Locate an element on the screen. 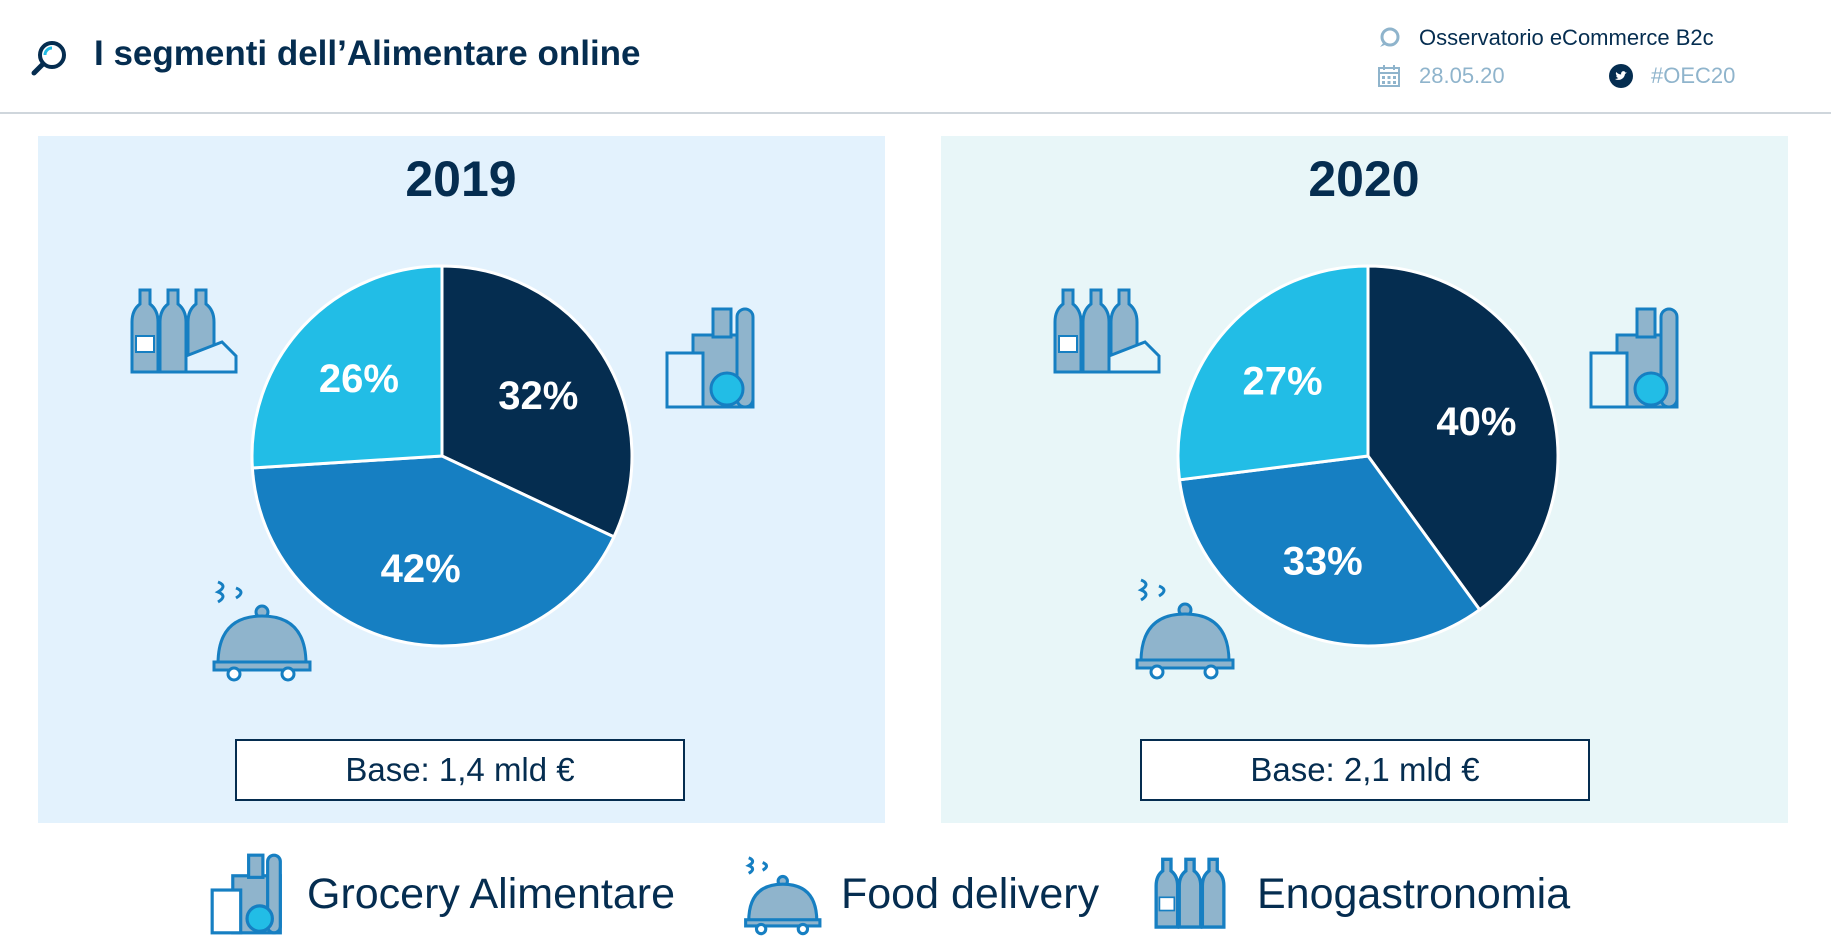 The height and width of the screenshot is (942, 1831). hashtag-label: #OEC20 is located at coordinates (1693, 75).